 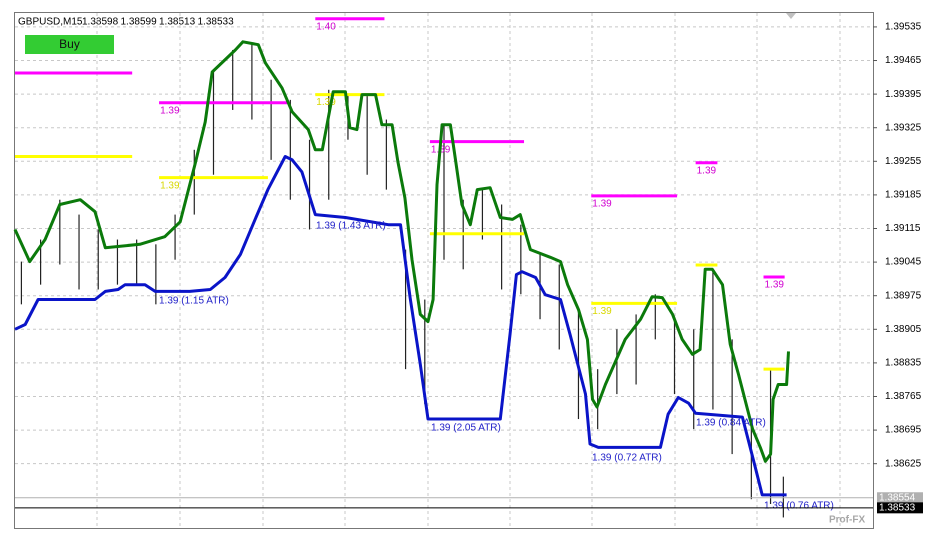 What do you see at coordinates (903, 463) in the screenshot?
I see `y-tick-label: 1.38625` at bounding box center [903, 463].